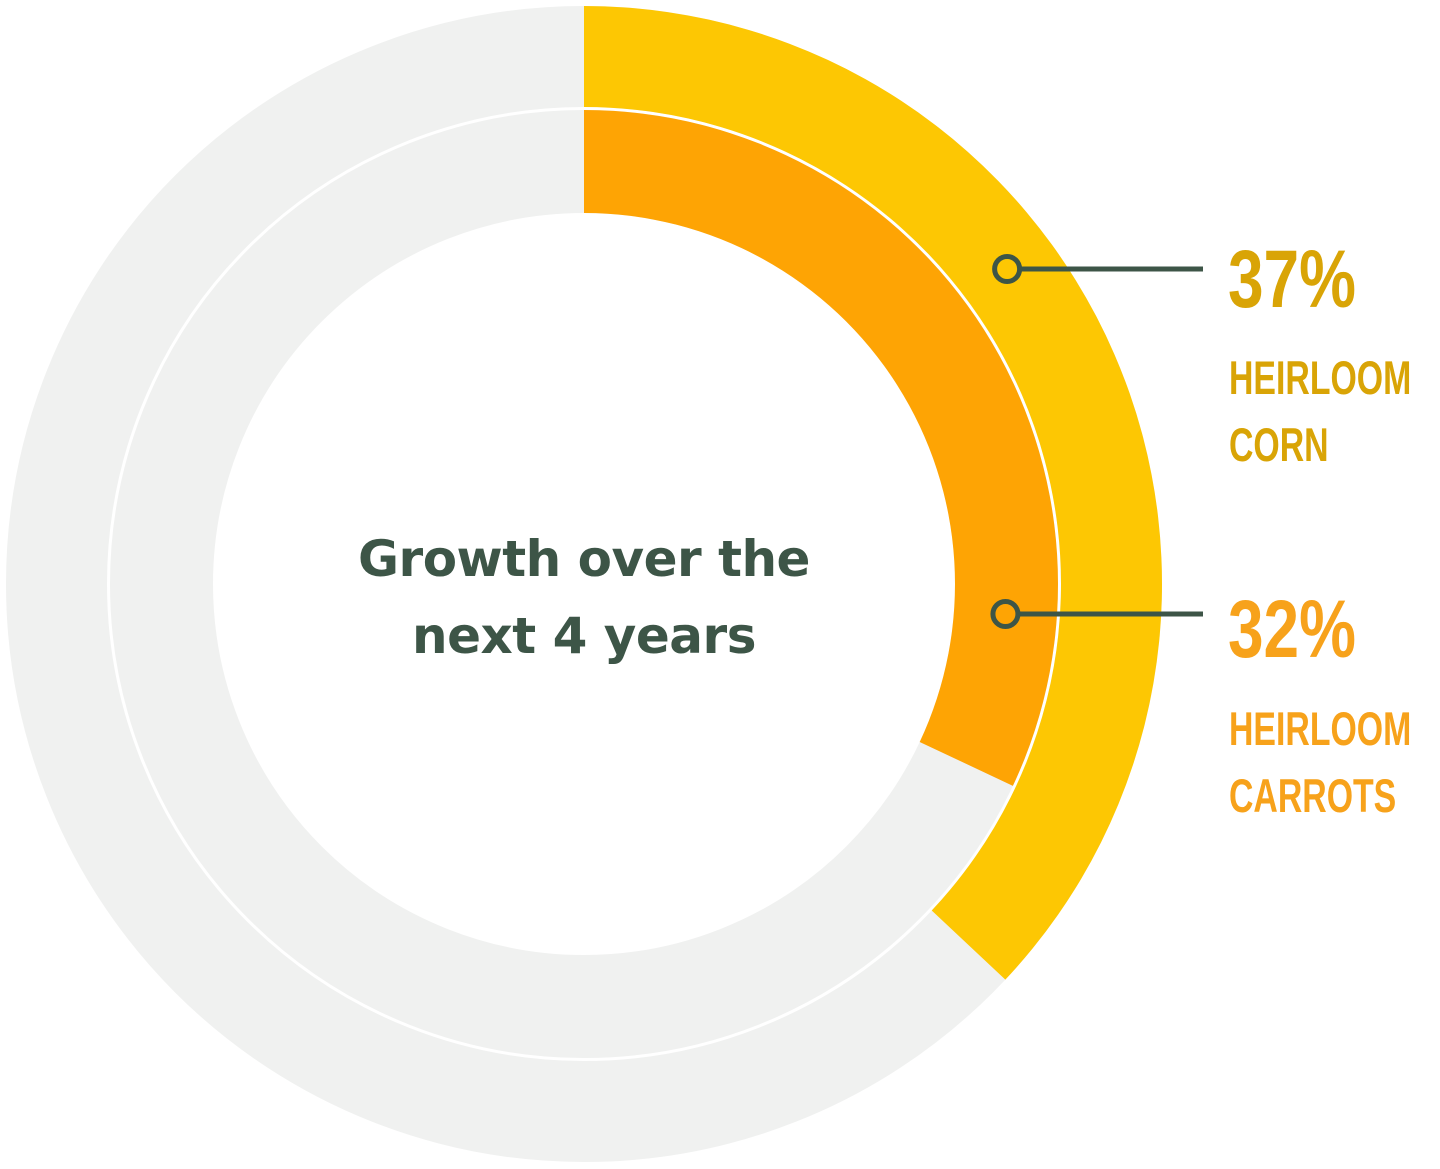  What do you see at coordinates (1320, 378) in the screenshot?
I see `corn-category-label-line-1: HEIRLOOM` at bounding box center [1320, 378].